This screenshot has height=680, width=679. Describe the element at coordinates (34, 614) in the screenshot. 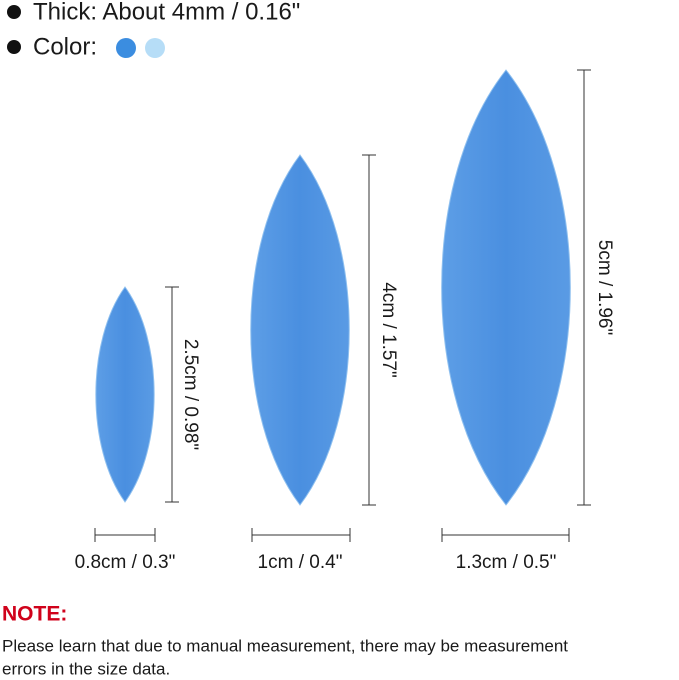

I see `note-title: NOTE:` at that location.